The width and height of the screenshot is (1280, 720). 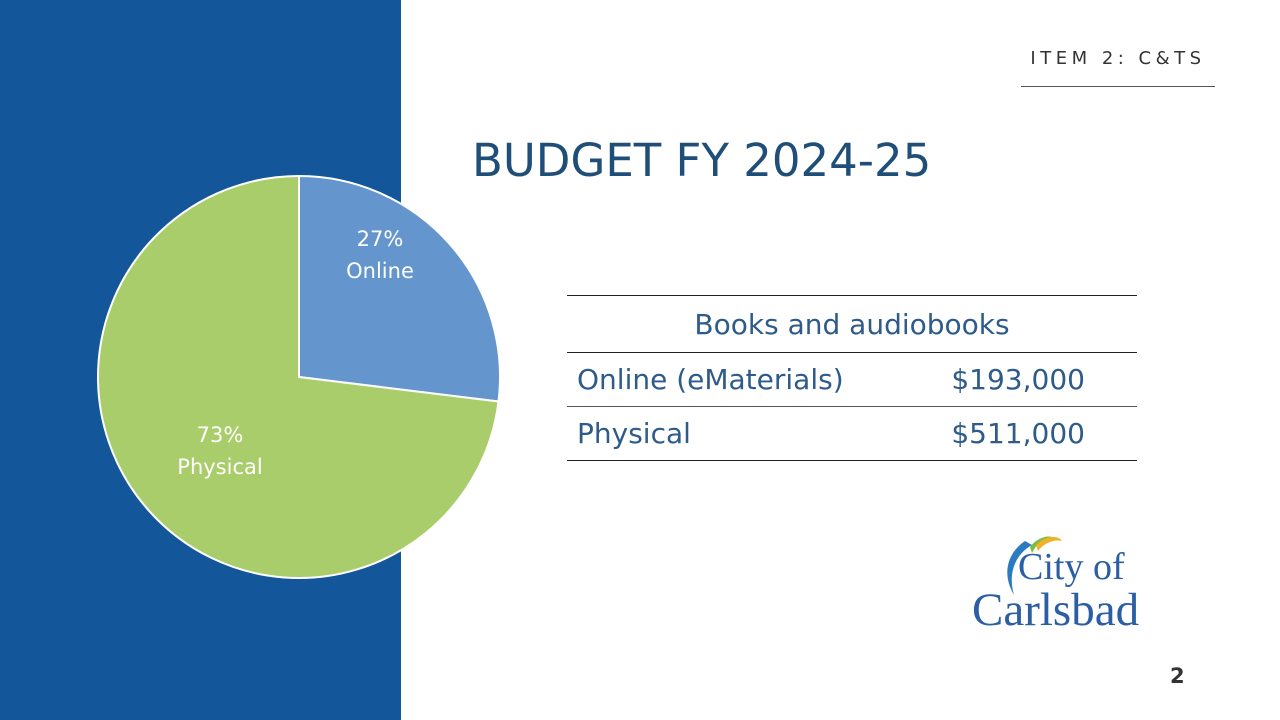 I want to click on table-row: Physical $511,000, so click(x=852, y=433).